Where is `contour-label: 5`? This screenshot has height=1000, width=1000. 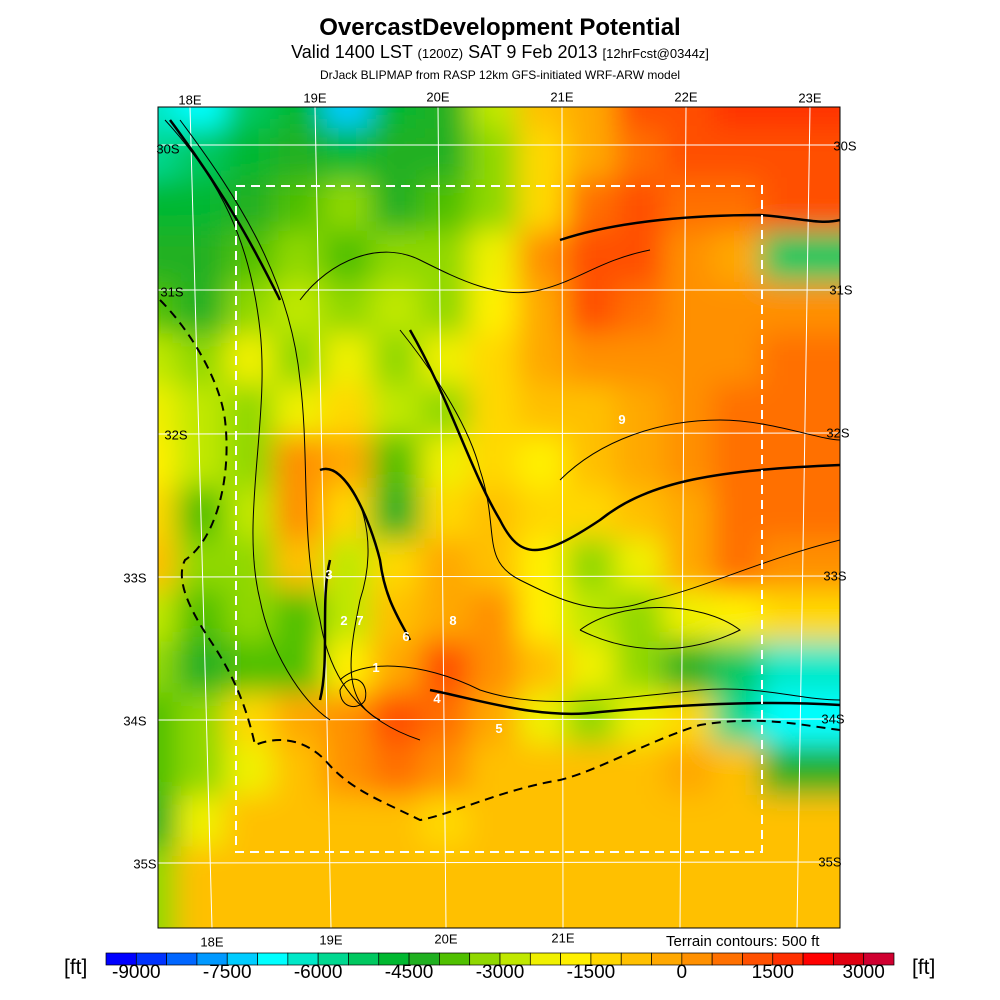
contour-label: 5 is located at coordinates (498, 728).